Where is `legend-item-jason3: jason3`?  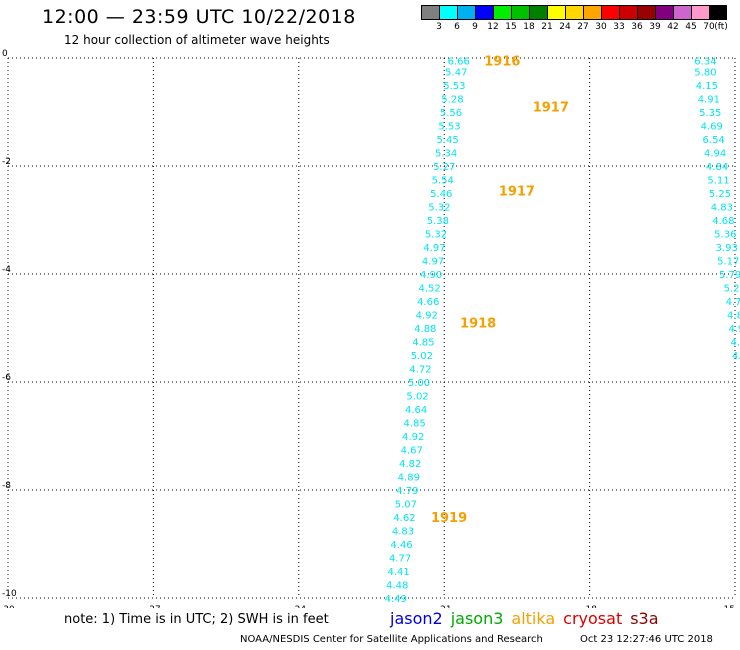
legend-item-jason3: jason3 is located at coordinates (477, 618).